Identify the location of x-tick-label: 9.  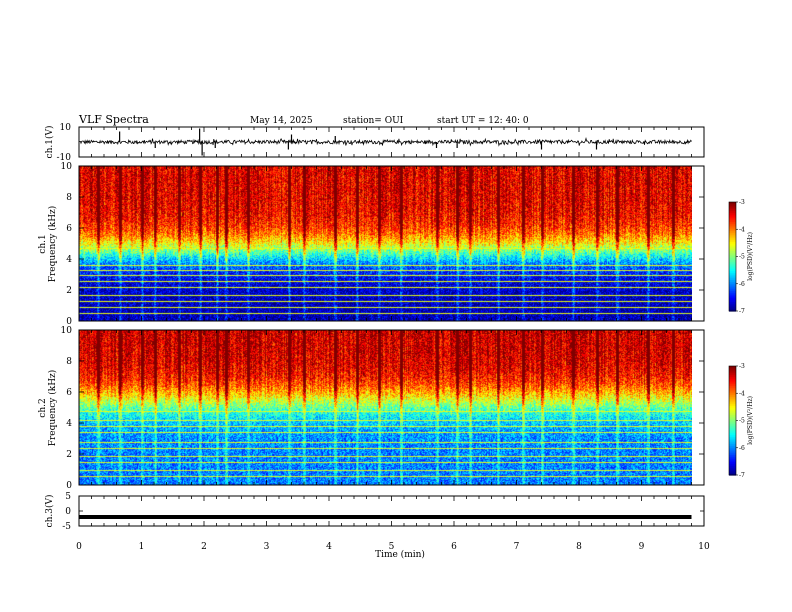
(642, 547).